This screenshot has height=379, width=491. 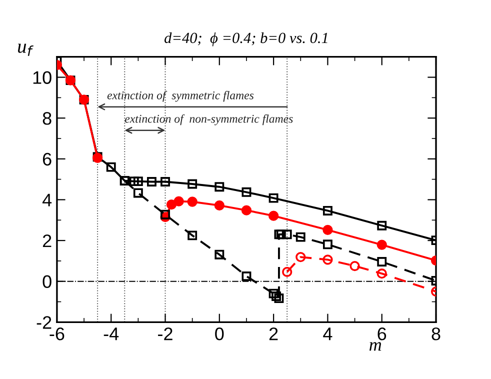 I want to click on x-tick-label: -2, so click(x=165, y=333).